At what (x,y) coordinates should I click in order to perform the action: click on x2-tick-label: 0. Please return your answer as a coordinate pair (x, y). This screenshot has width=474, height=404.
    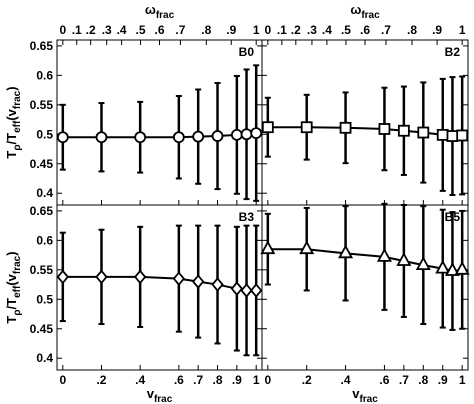
    Looking at the image, I should click on (267, 30).